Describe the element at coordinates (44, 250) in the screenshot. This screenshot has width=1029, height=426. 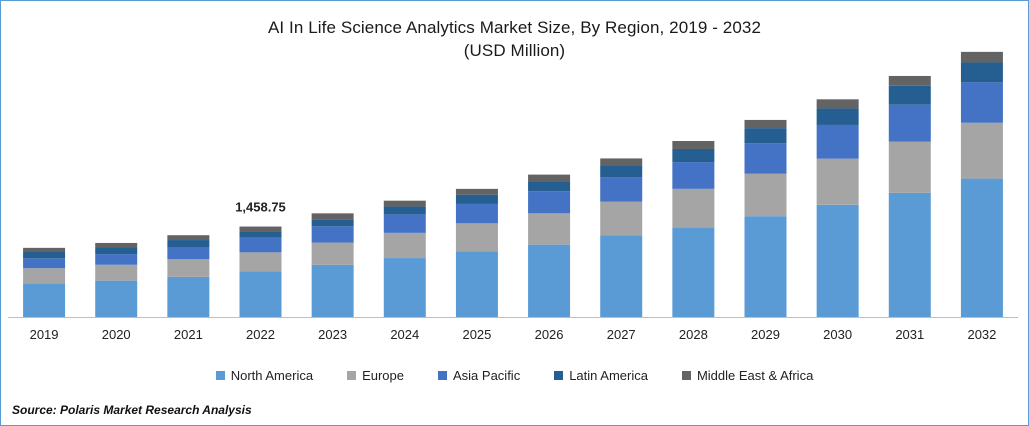
I see `bar-segment-2019-middle-east-africa` at that location.